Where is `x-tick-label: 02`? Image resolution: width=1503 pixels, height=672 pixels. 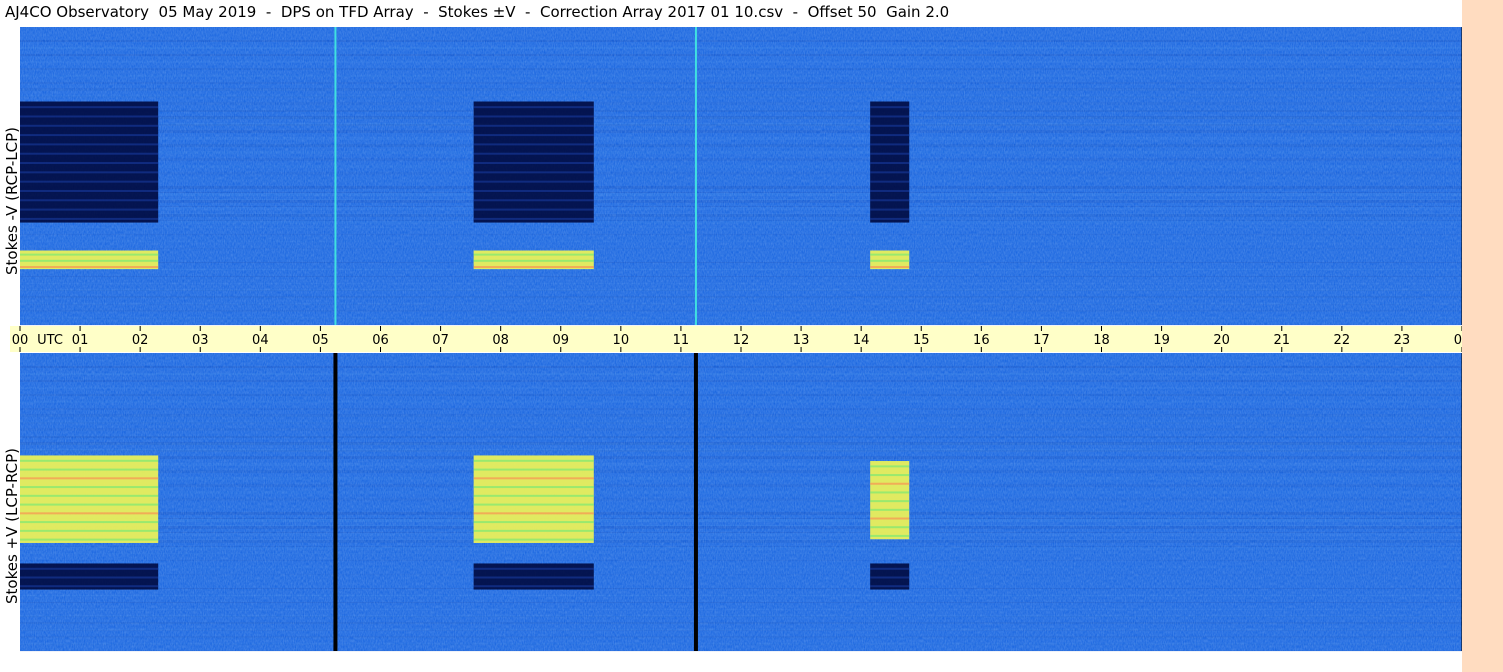 x-tick-label: 02 is located at coordinates (140, 340).